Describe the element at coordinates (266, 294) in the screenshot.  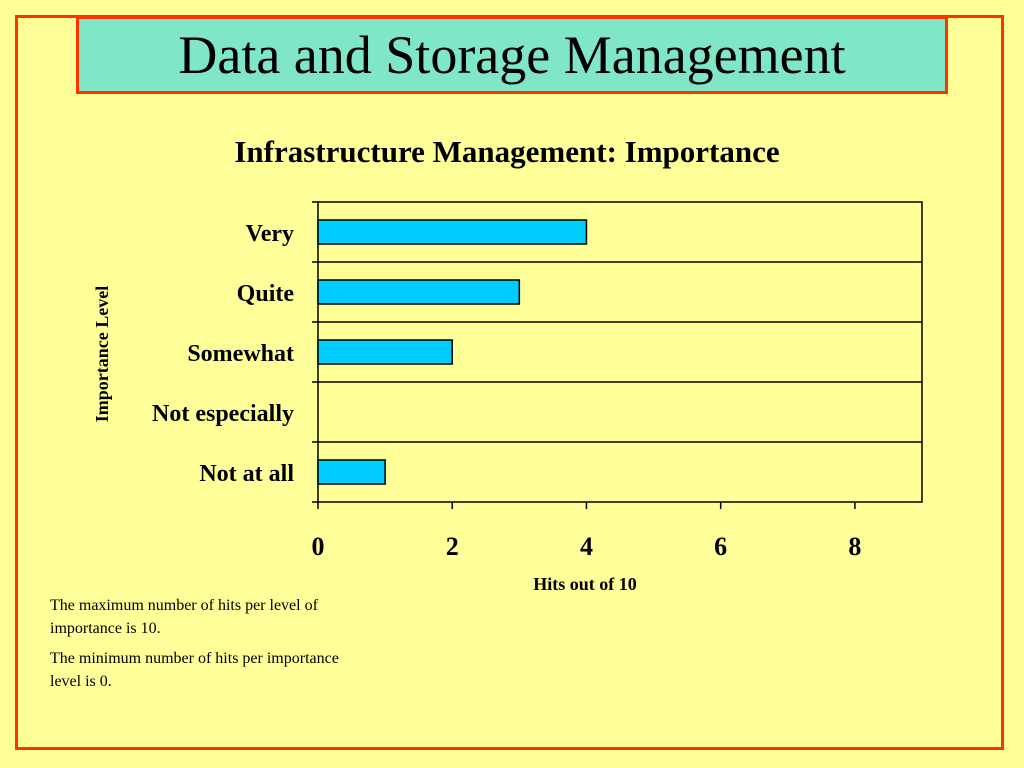
I see `category-label: Quite` at that location.